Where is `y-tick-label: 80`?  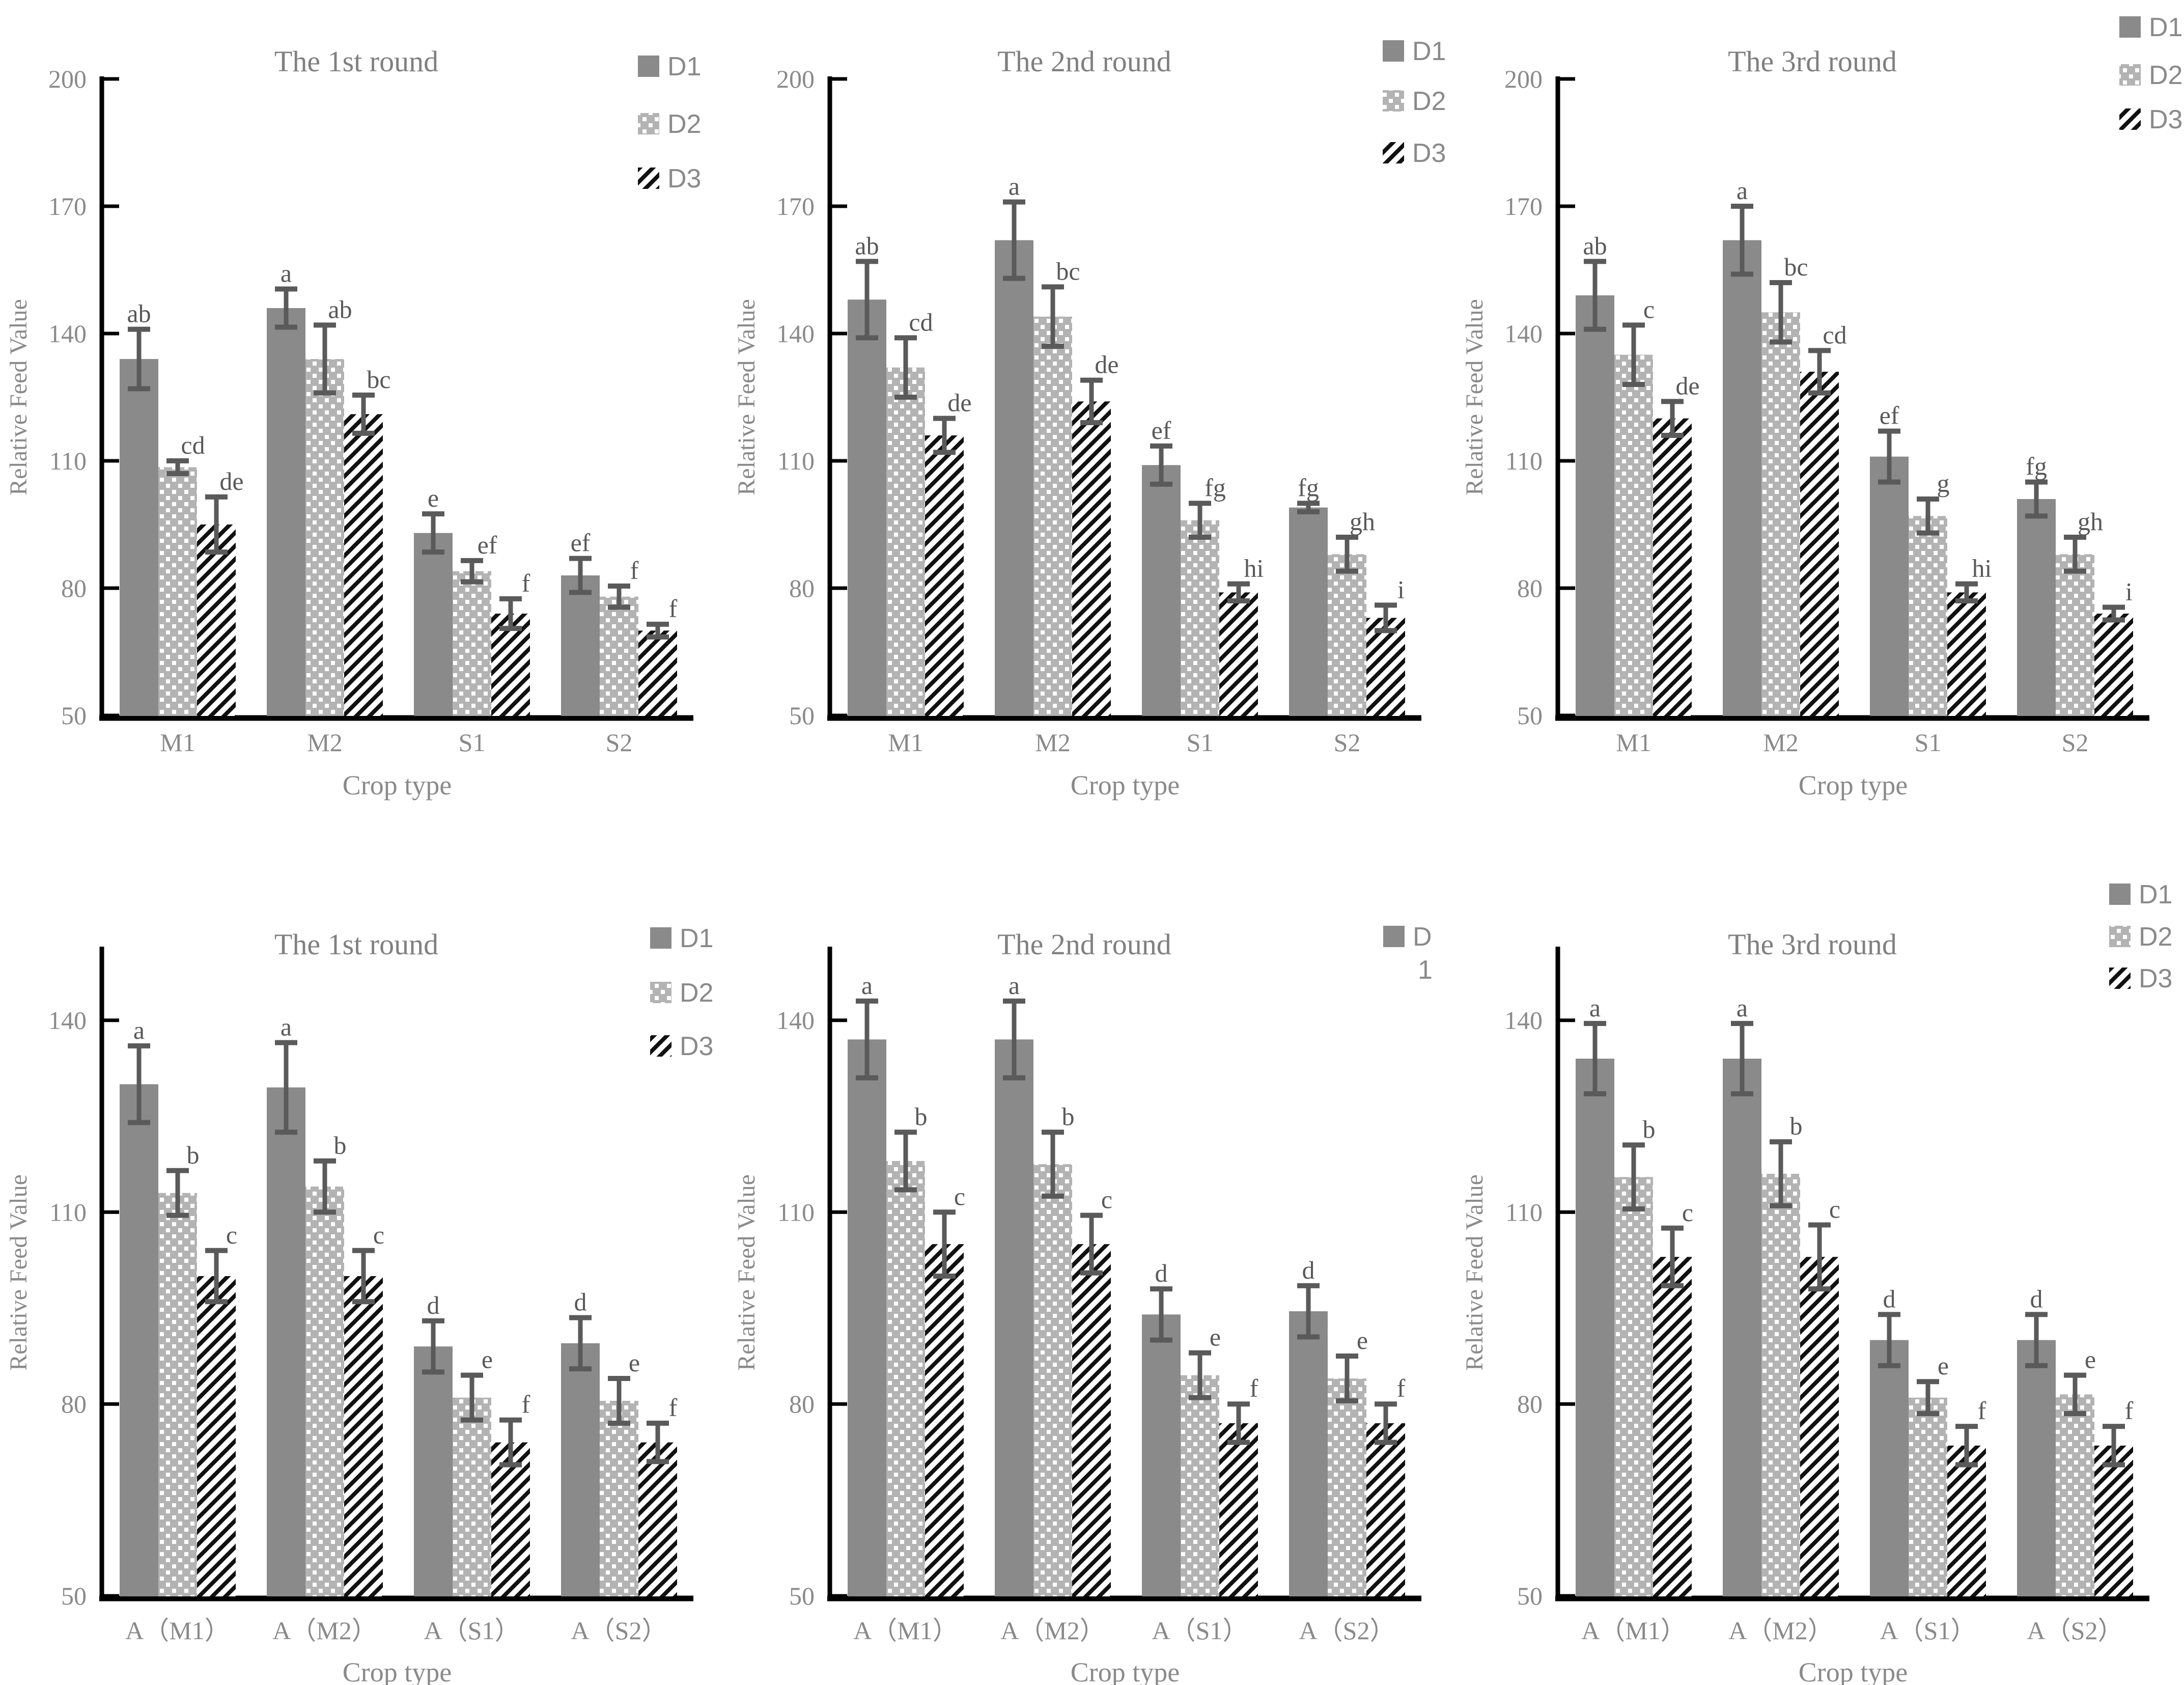
y-tick-label: 80 is located at coordinates (74, 588).